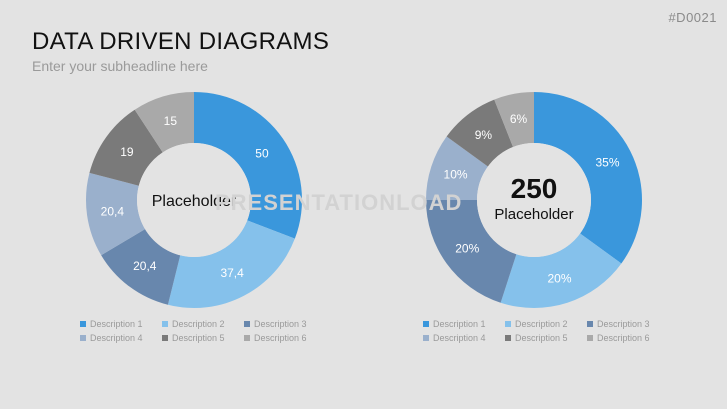 This screenshot has height=409, width=727. Describe the element at coordinates (456, 175) in the screenshot. I see `chart-2-data-label-4: 10%` at that location.